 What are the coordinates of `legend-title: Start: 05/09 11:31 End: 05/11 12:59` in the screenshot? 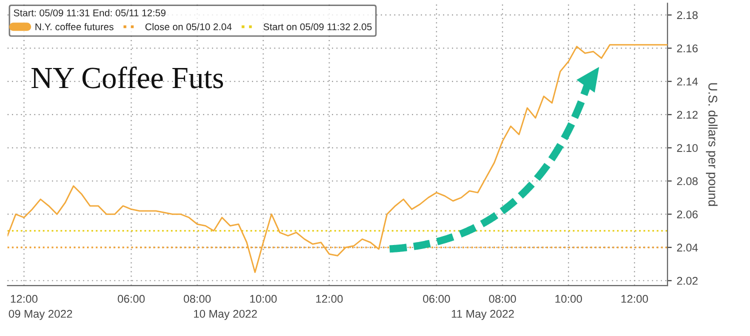 It's located at (90, 12).